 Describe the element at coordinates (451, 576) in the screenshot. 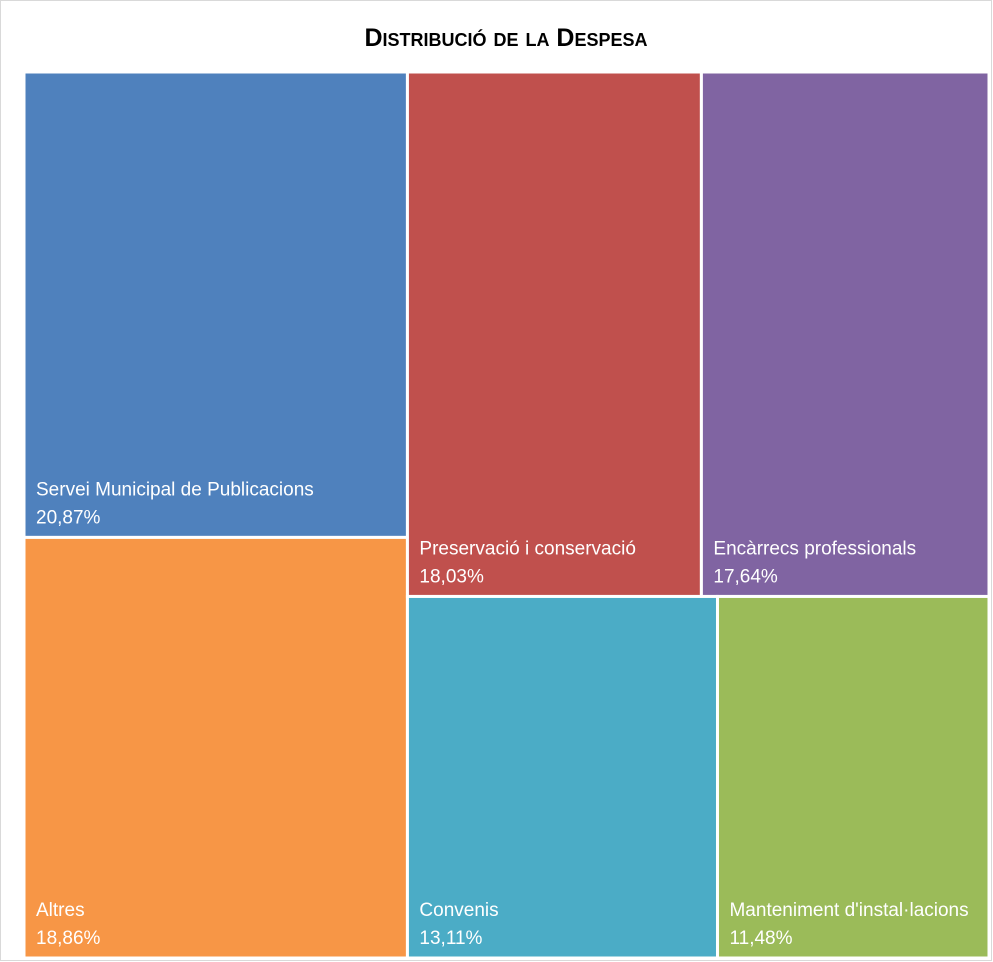

I see `tile-value-label: 18,03%` at that location.